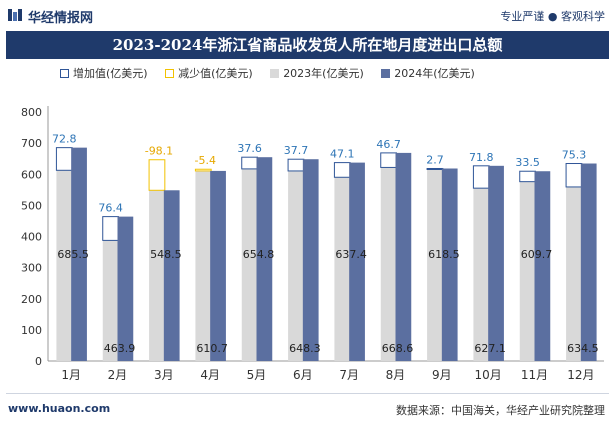 This screenshot has width=615, height=427. I want to click on value-data-label-2024: 654.8, so click(259, 254).